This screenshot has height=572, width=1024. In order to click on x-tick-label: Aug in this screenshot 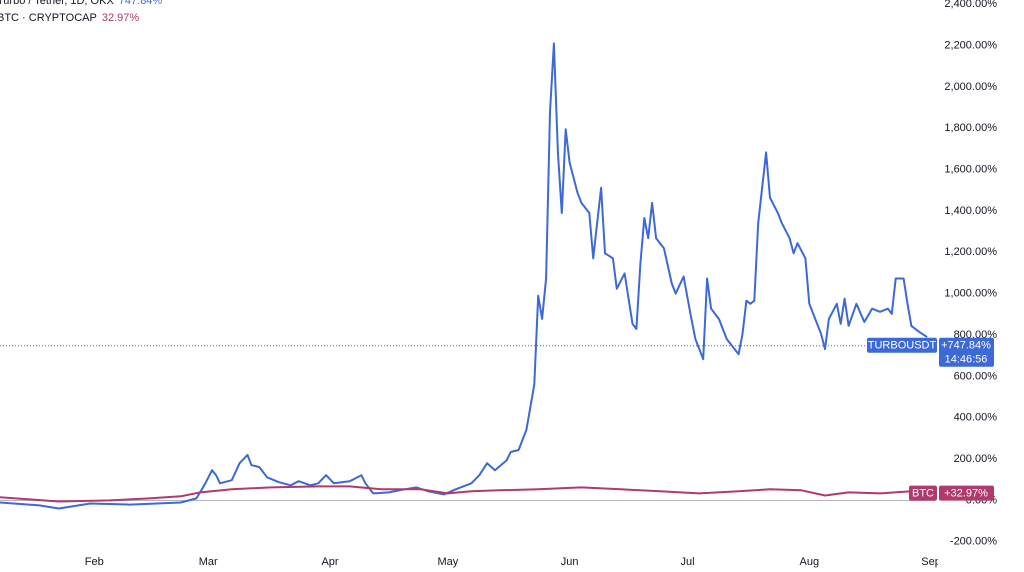, I will do `click(809, 562)`.